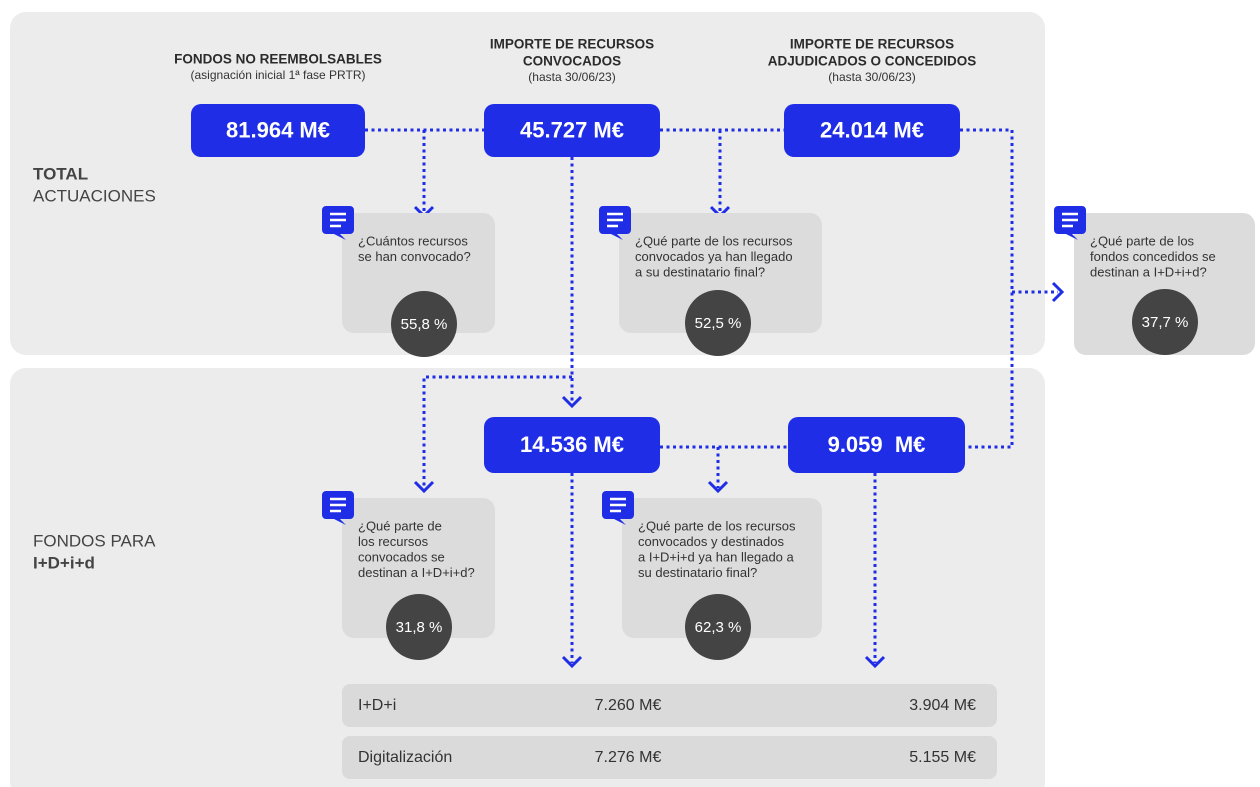 The width and height of the screenshot is (1260, 787). I want to click on value-box-label: 45.727 M€, so click(572, 129).